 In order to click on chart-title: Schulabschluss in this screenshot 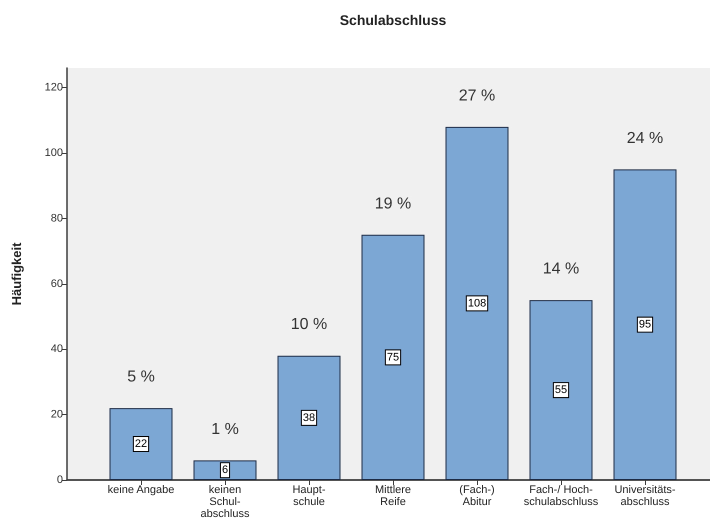, I will do `click(393, 20)`.